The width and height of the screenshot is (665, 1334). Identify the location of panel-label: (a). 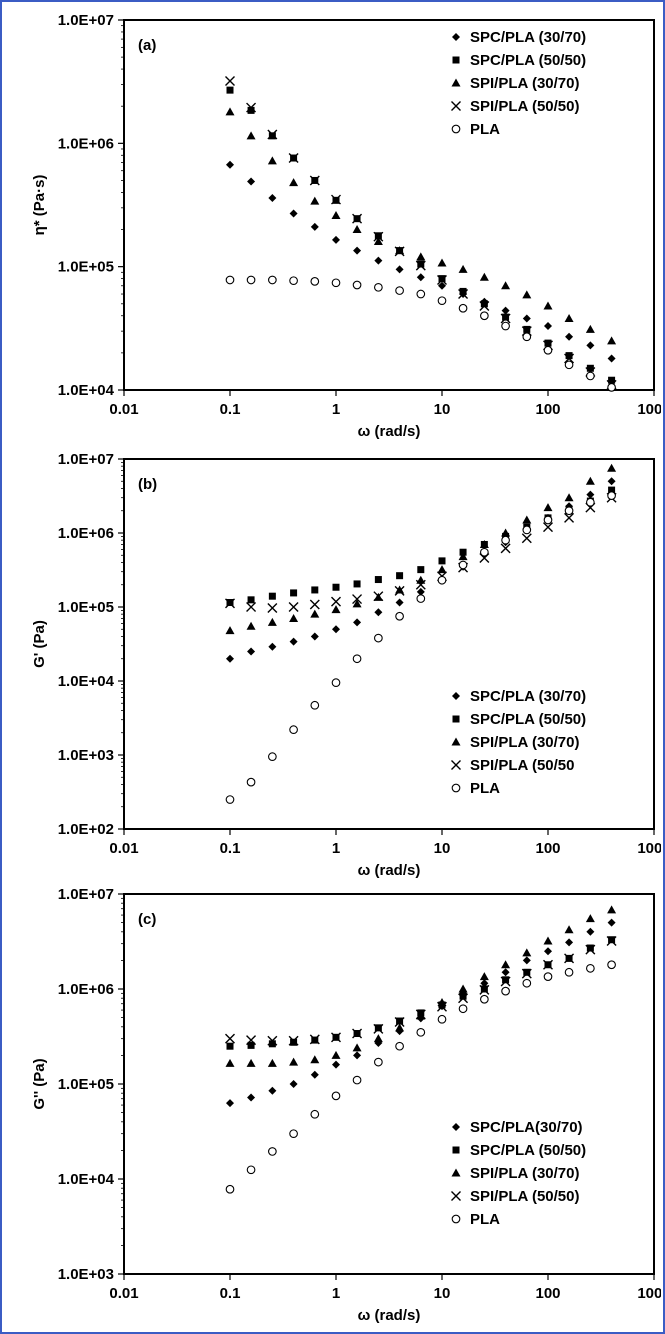
(147, 45).